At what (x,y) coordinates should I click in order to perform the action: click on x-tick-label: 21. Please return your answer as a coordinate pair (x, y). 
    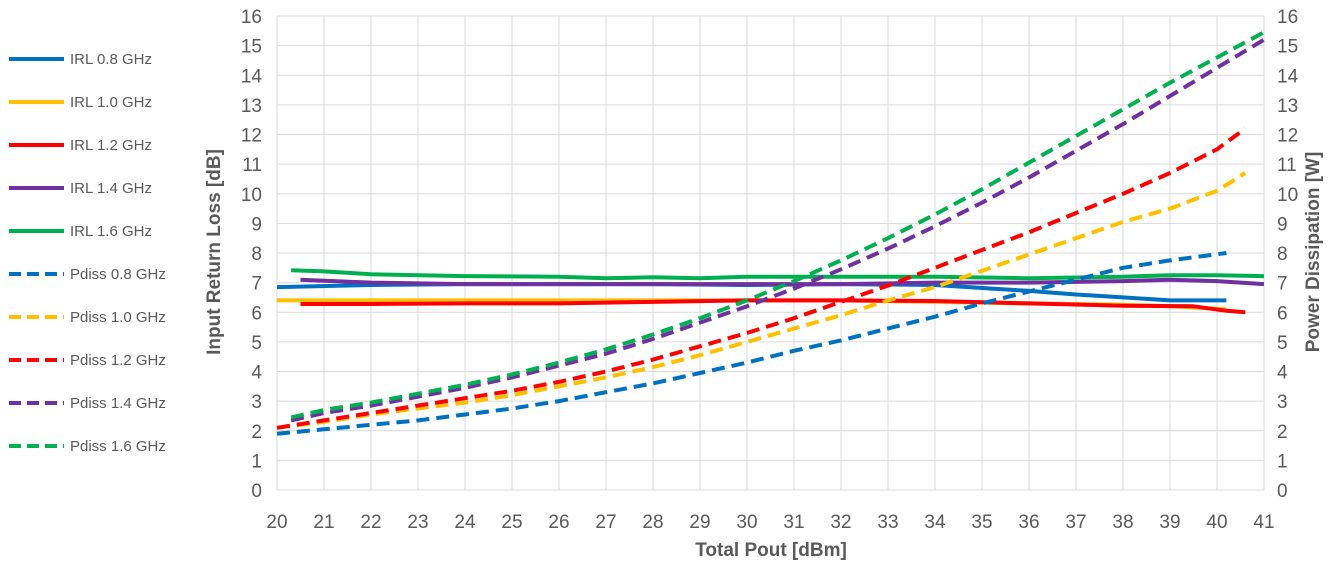
    Looking at the image, I should click on (323, 522).